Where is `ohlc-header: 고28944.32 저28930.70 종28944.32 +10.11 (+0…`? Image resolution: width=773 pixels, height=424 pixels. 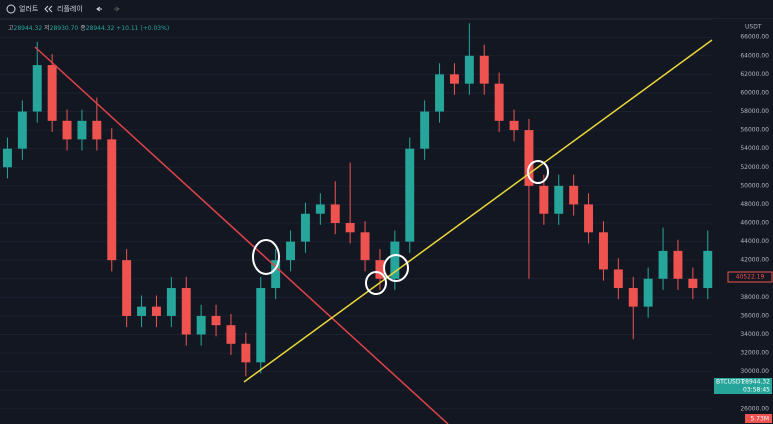
ohlc-header: 고28944.32 저28930.70 종28944.32 +10.11 (+0… is located at coordinates (88, 28).